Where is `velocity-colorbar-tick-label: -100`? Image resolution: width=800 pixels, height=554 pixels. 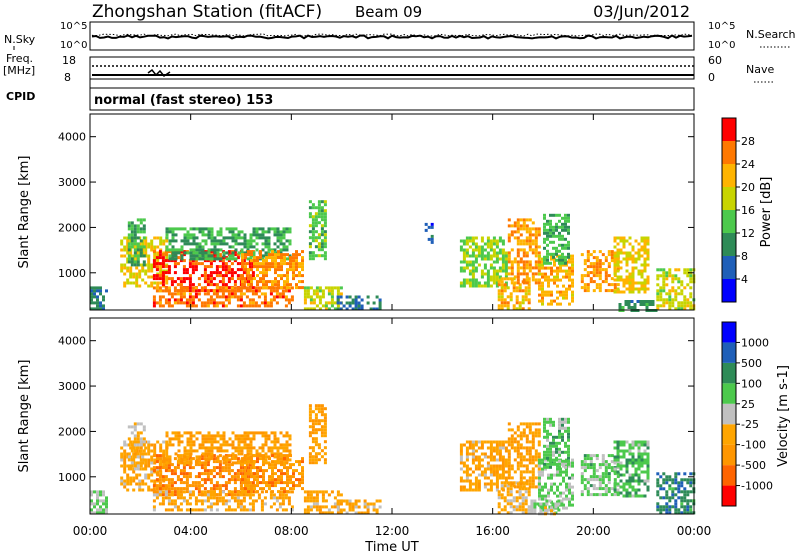
velocity-colorbar-tick-label: -100 is located at coordinates (753, 445).